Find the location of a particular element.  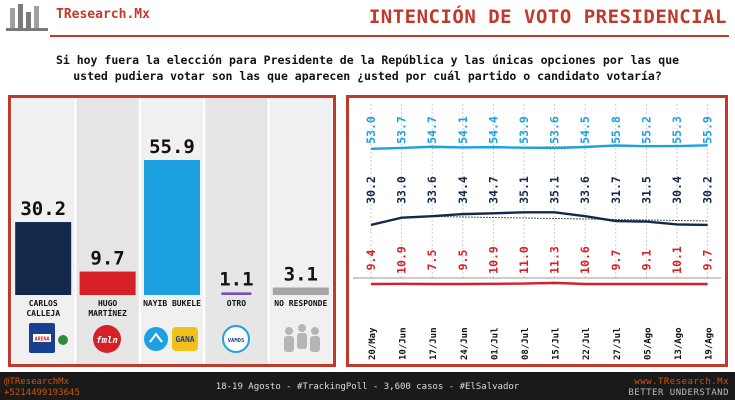

arena-band is located at coordinates (42, 338).